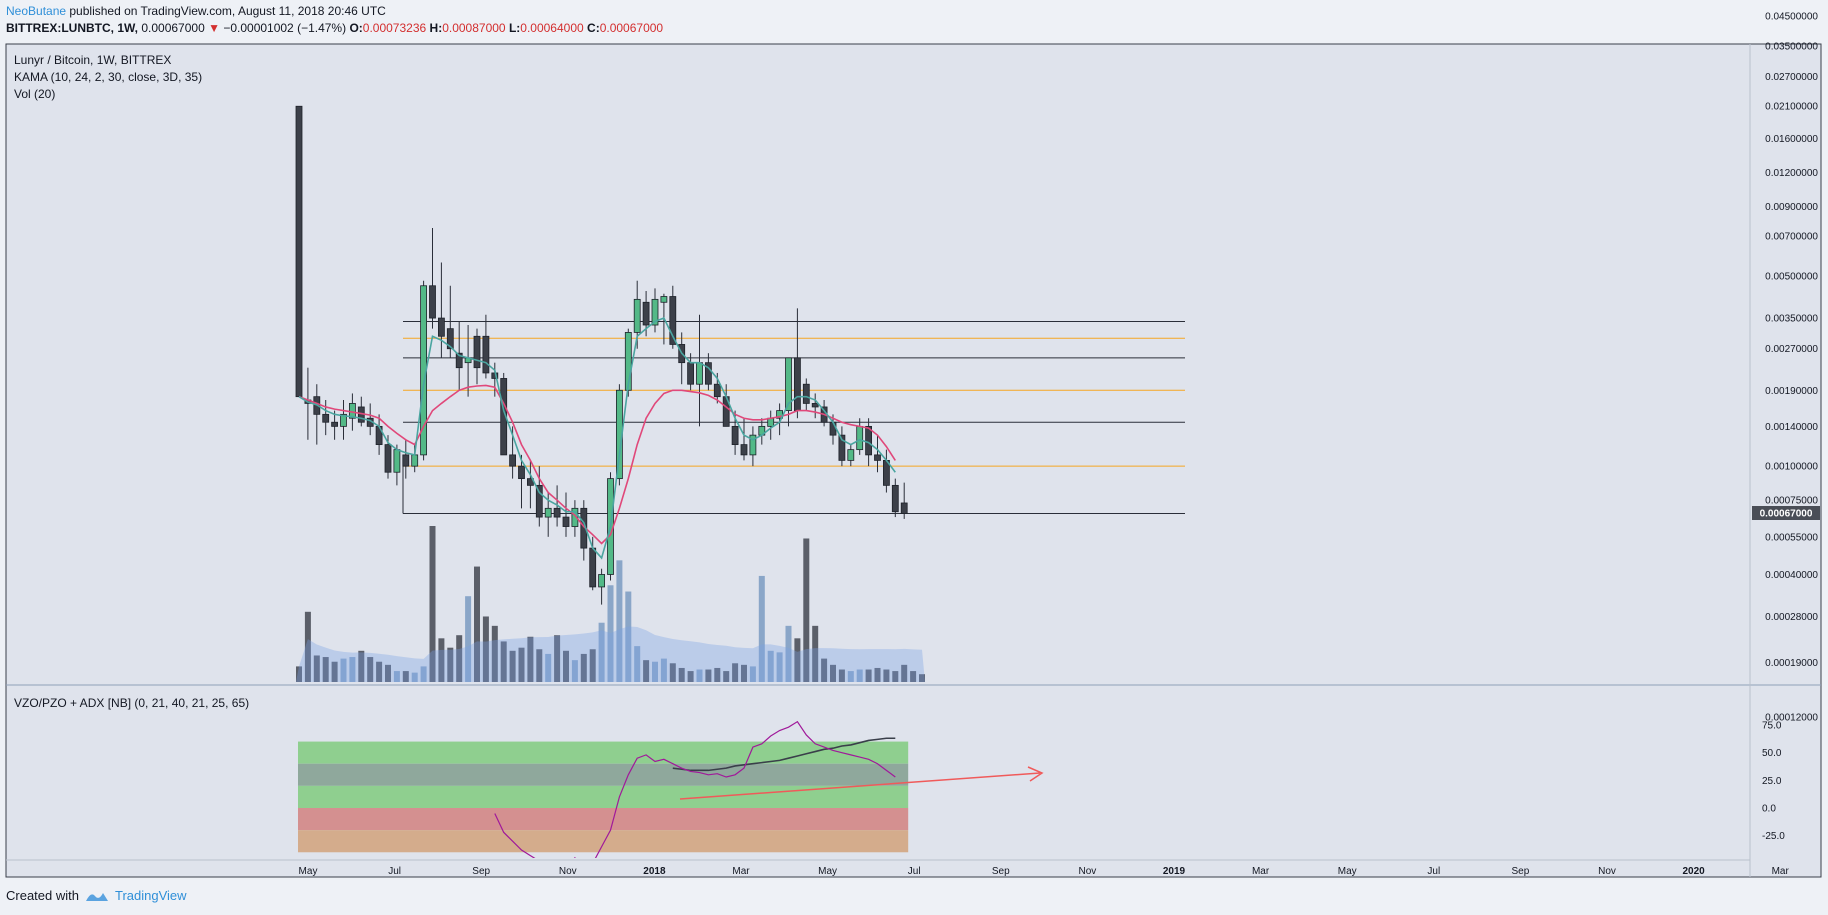 This screenshot has width=1828, height=915. Describe the element at coordinates (34, 94) in the screenshot. I see `legend-vol: Vol (20)` at that location.